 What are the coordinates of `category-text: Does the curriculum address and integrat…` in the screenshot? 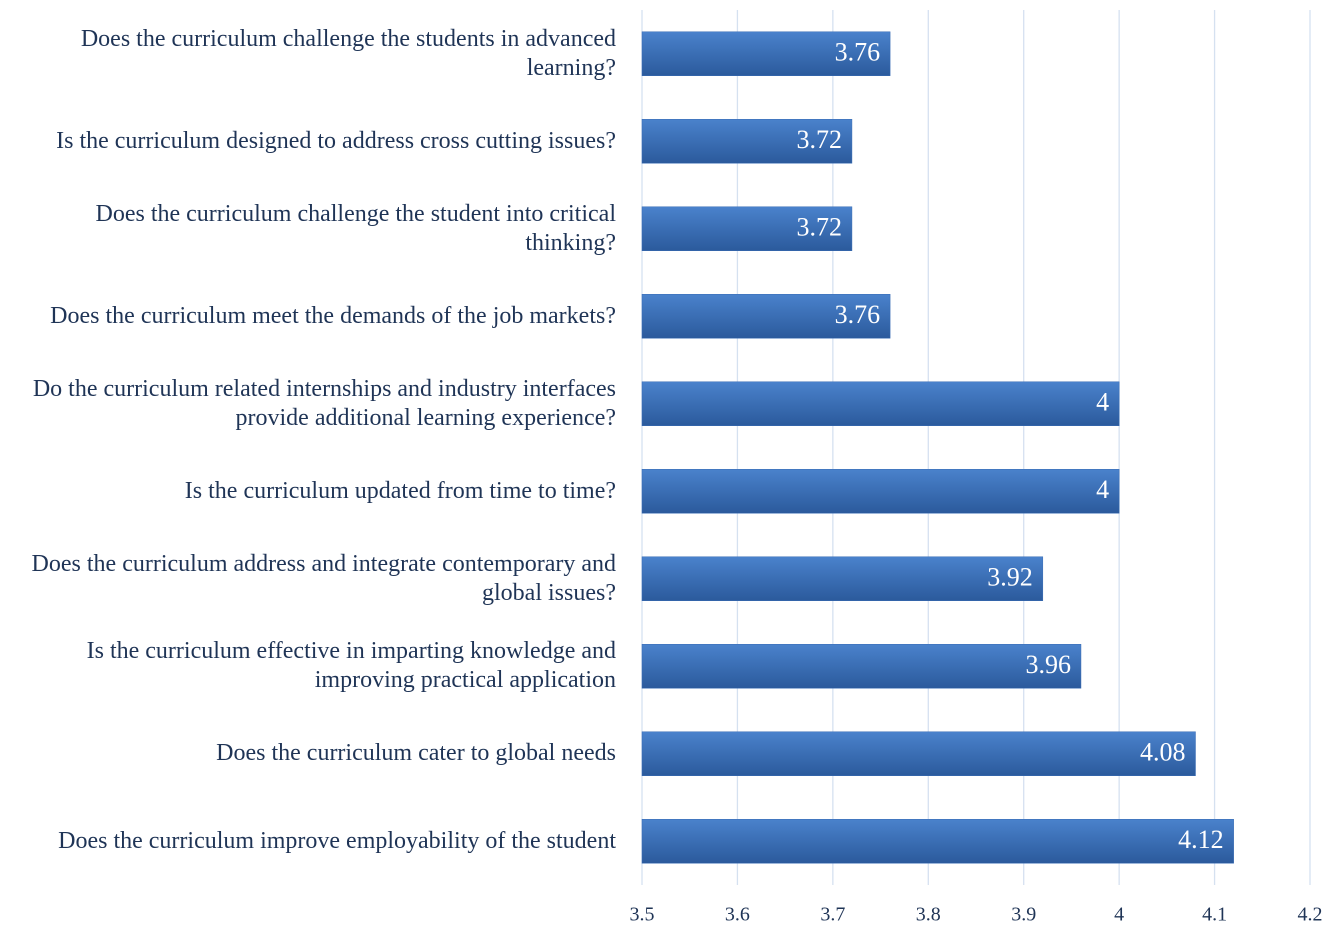 It's located at (323, 578).